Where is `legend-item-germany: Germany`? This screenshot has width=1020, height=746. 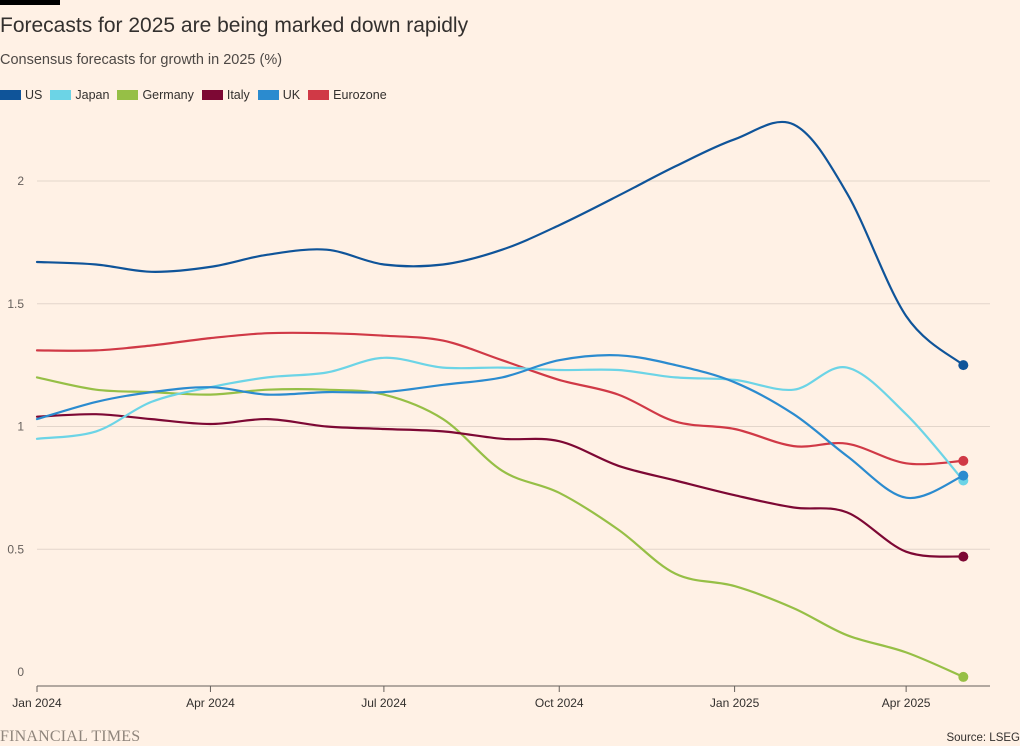
legend-item-germany: Germany is located at coordinates (155, 95).